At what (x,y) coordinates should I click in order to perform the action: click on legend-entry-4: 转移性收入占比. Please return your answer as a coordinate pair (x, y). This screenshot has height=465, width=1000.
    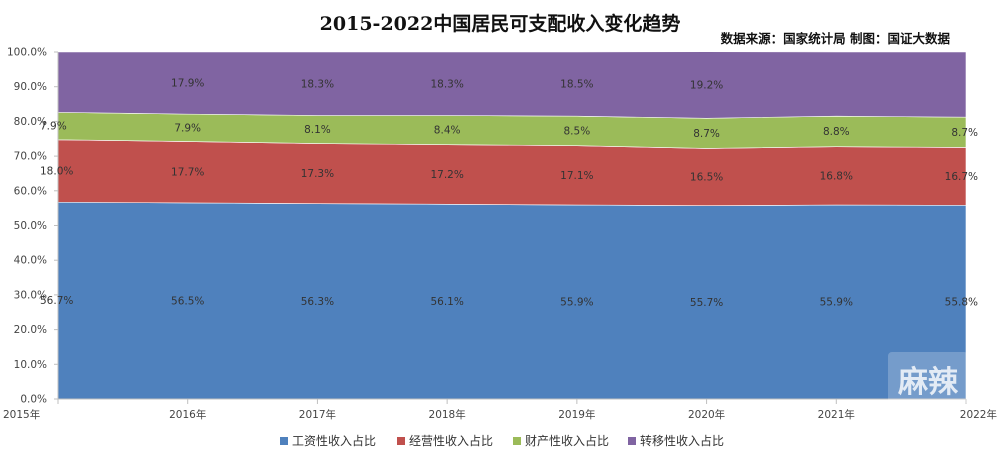
    Looking at the image, I should click on (682, 440).